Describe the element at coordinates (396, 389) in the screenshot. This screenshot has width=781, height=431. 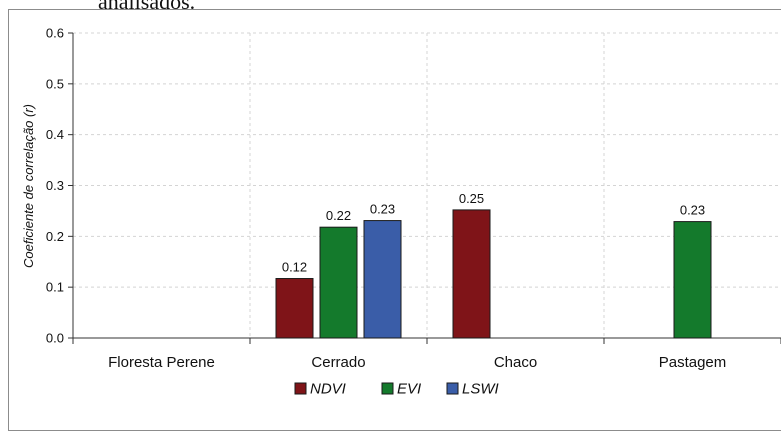
I see `legend: NDVI EVI LSWI` at that location.